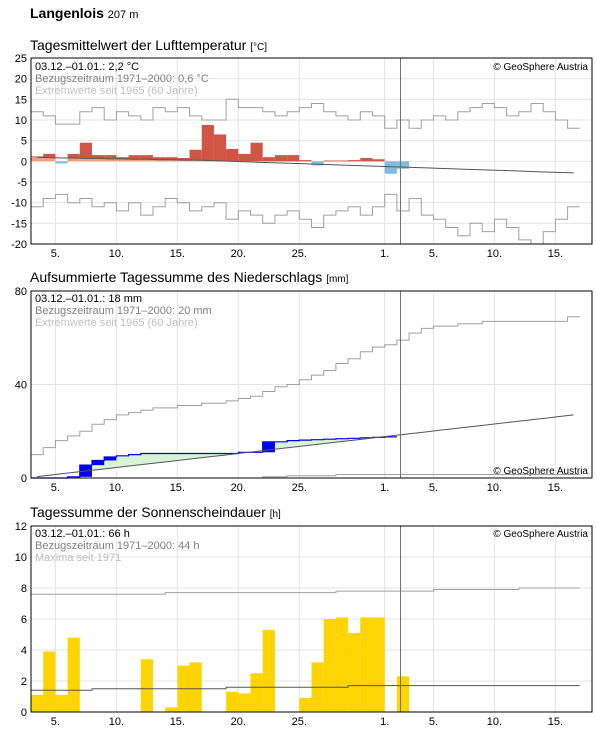  Describe the element at coordinates (305, 165) in the screenshot. I see `reference-mean-line` at that location.